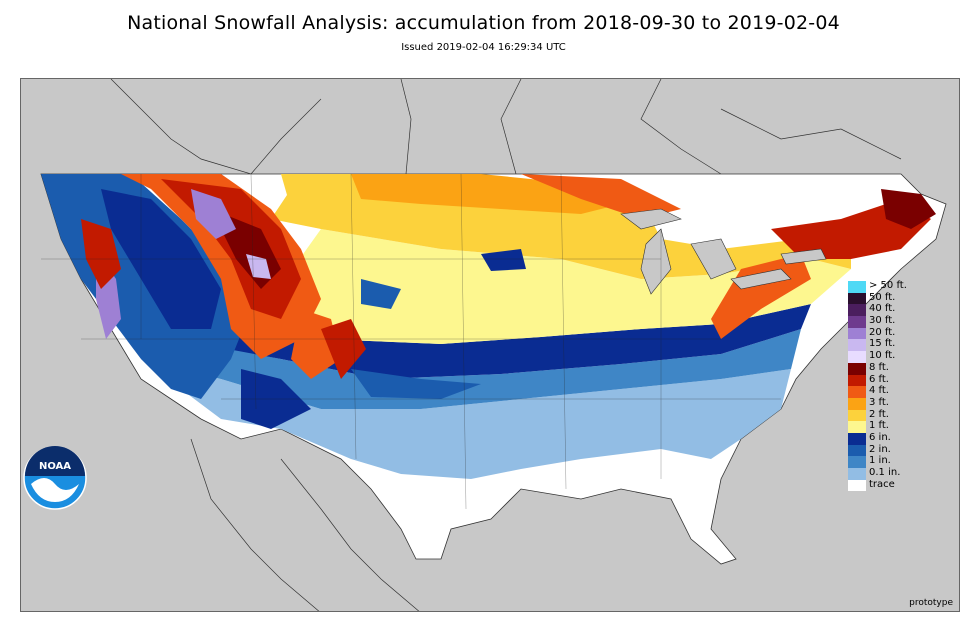 This screenshot has height=618, width=967. Describe the element at coordinates (882, 321) in the screenshot. I see `legend-label: 30 ft.` at that location.